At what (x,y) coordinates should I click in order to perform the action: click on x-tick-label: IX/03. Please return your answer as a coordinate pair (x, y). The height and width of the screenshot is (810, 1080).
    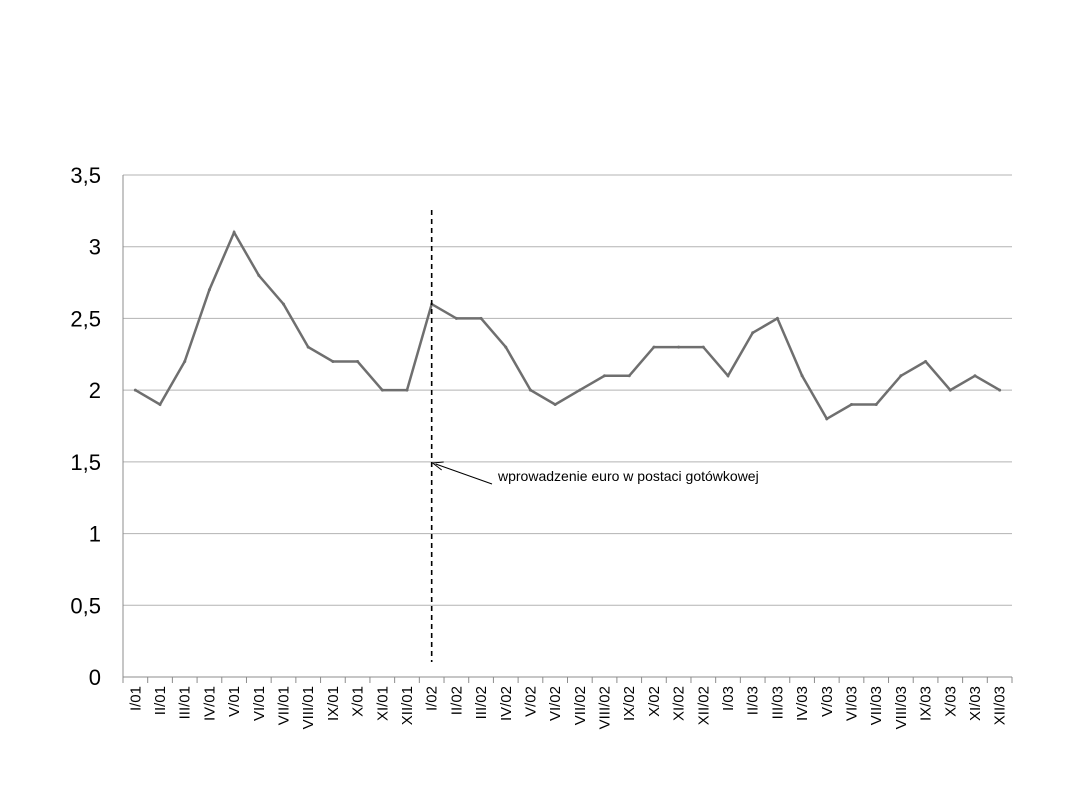
    Looking at the image, I should click on (926, 703).